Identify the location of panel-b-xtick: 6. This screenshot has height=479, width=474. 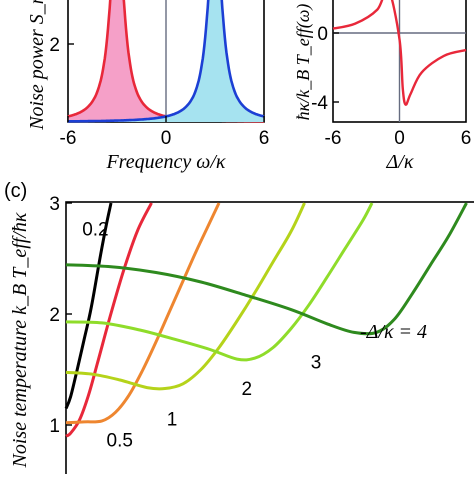
(466, 138).